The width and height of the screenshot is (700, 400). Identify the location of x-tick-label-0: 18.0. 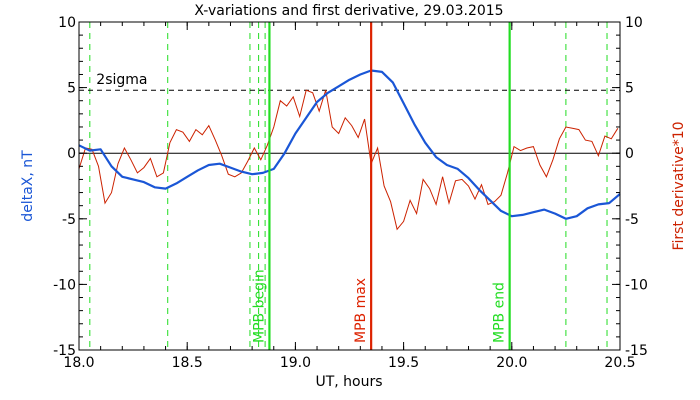
(78, 363).